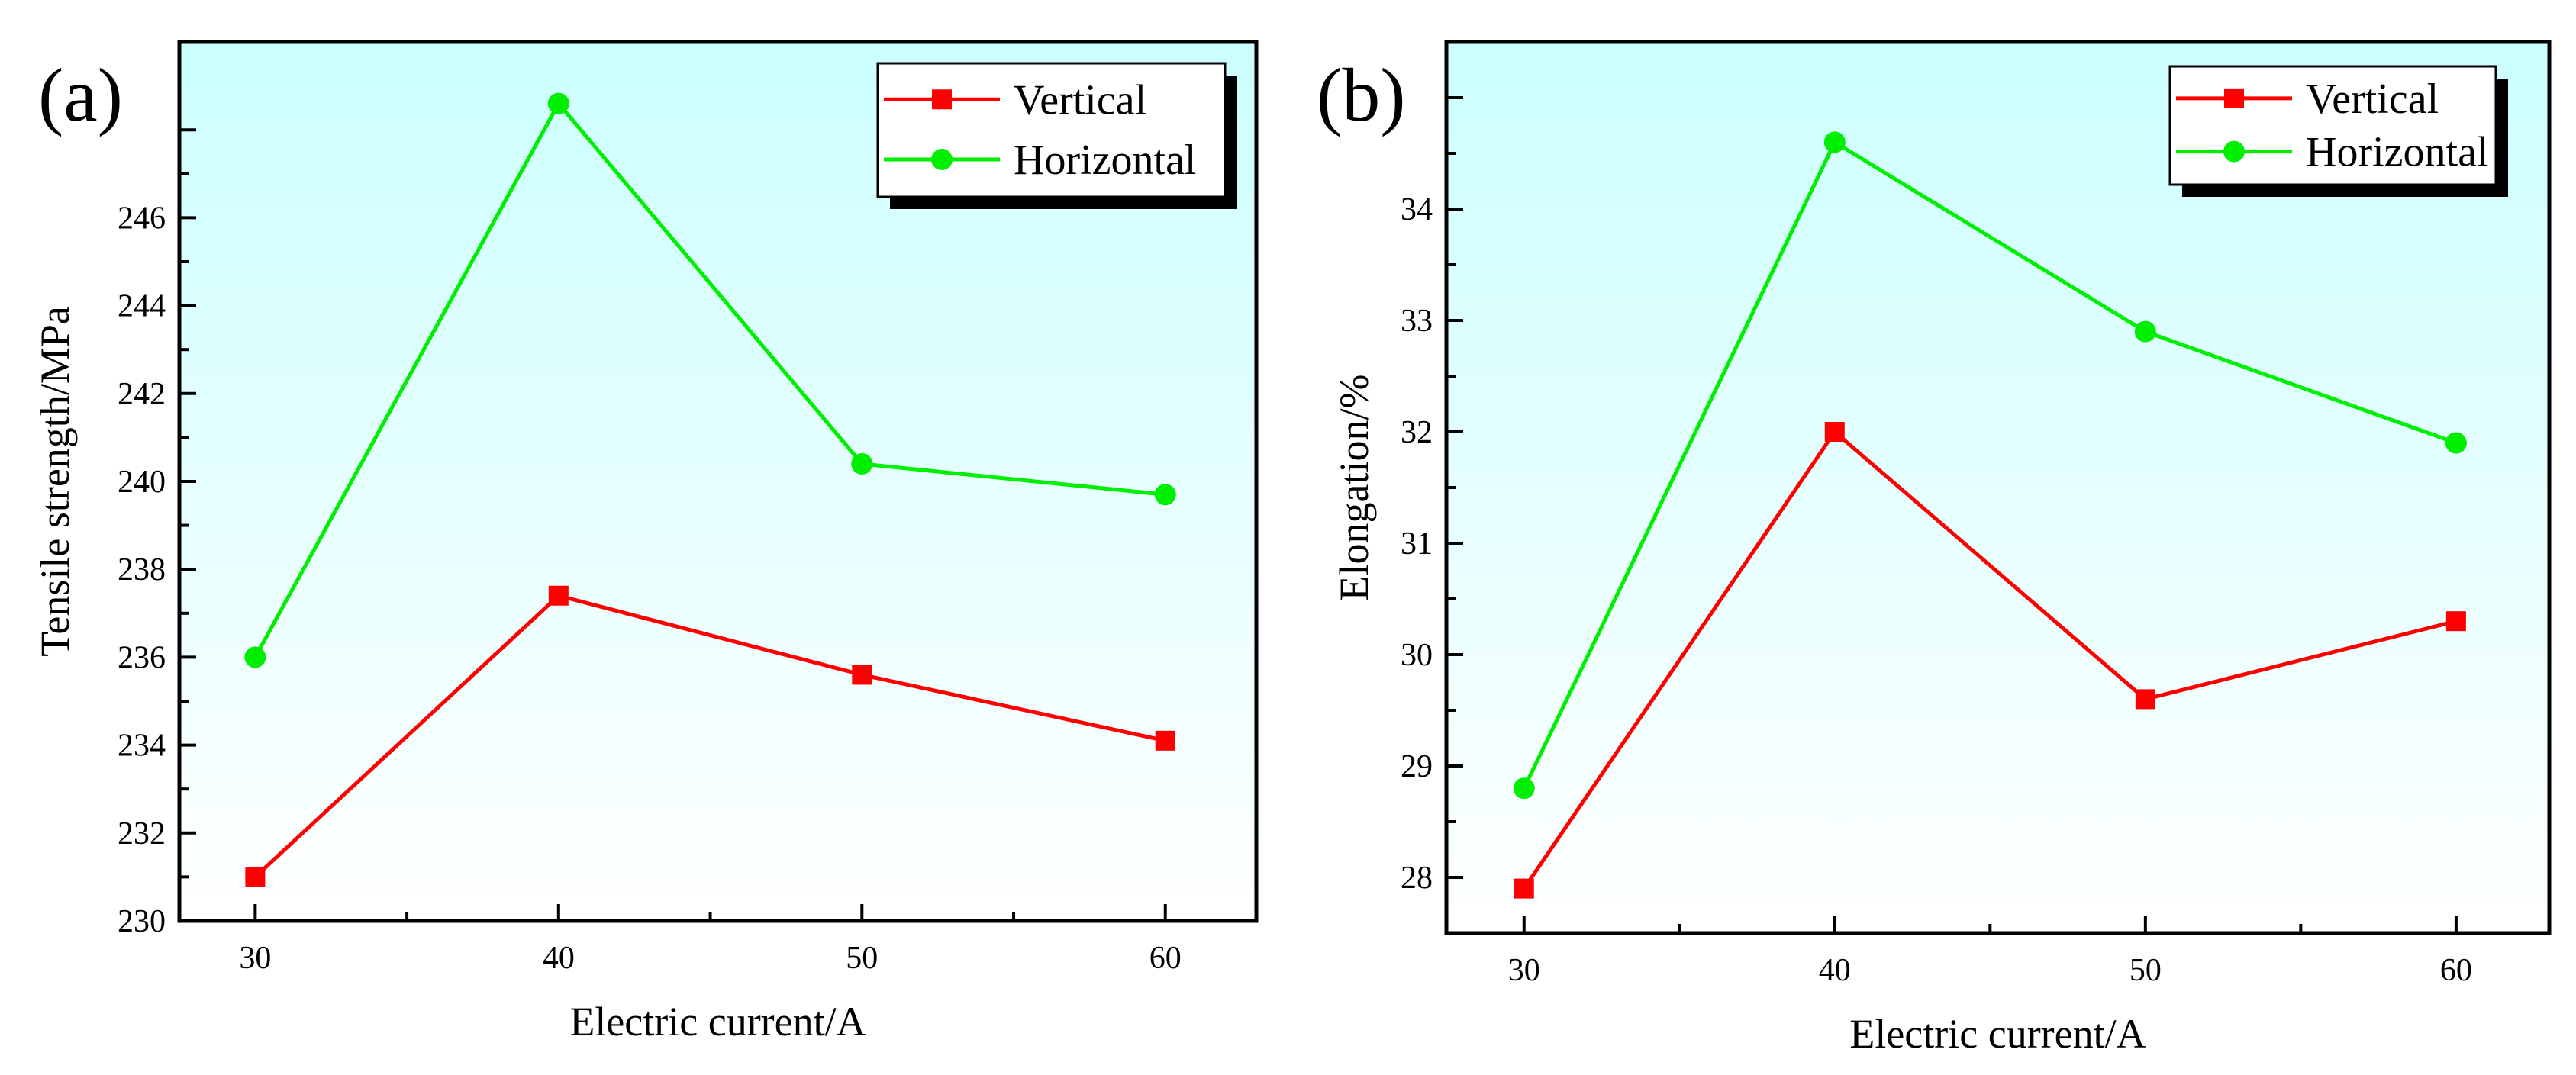 This screenshot has width=2576, height=1075. I want to click on y-tick-label: 244, so click(142, 306).